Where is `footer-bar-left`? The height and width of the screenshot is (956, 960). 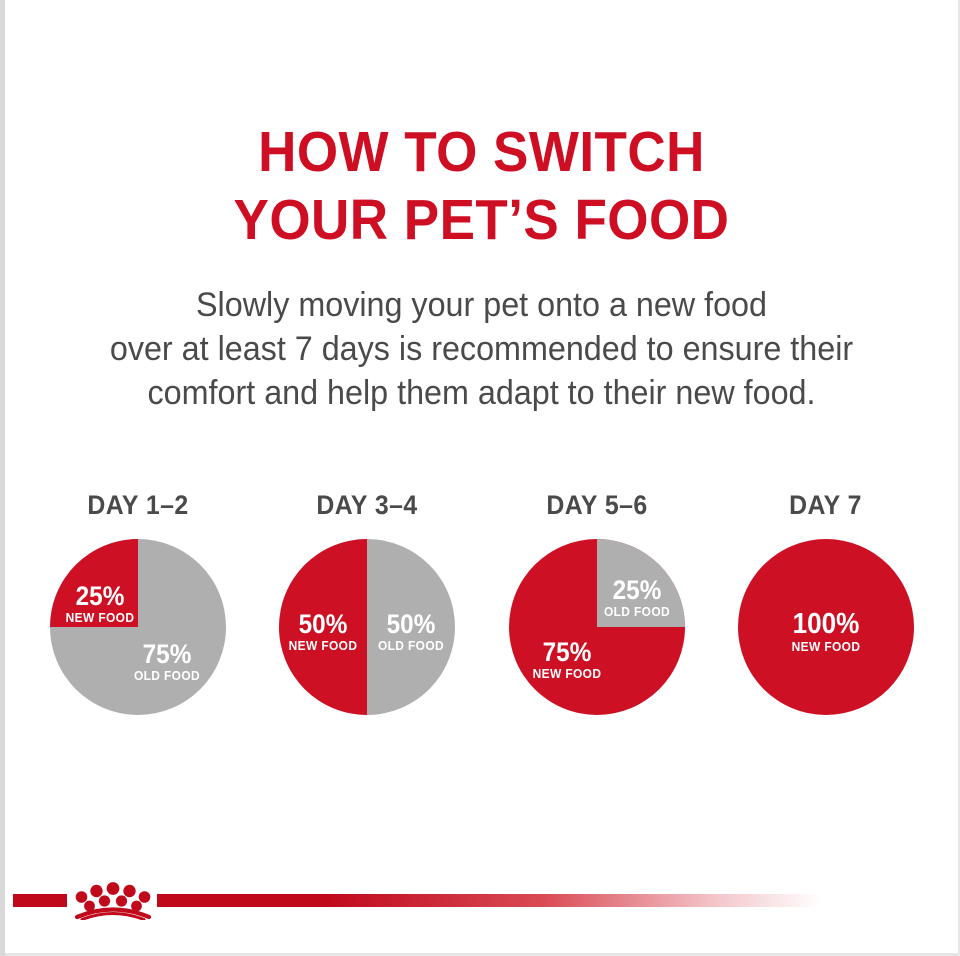 footer-bar-left is located at coordinates (40, 900).